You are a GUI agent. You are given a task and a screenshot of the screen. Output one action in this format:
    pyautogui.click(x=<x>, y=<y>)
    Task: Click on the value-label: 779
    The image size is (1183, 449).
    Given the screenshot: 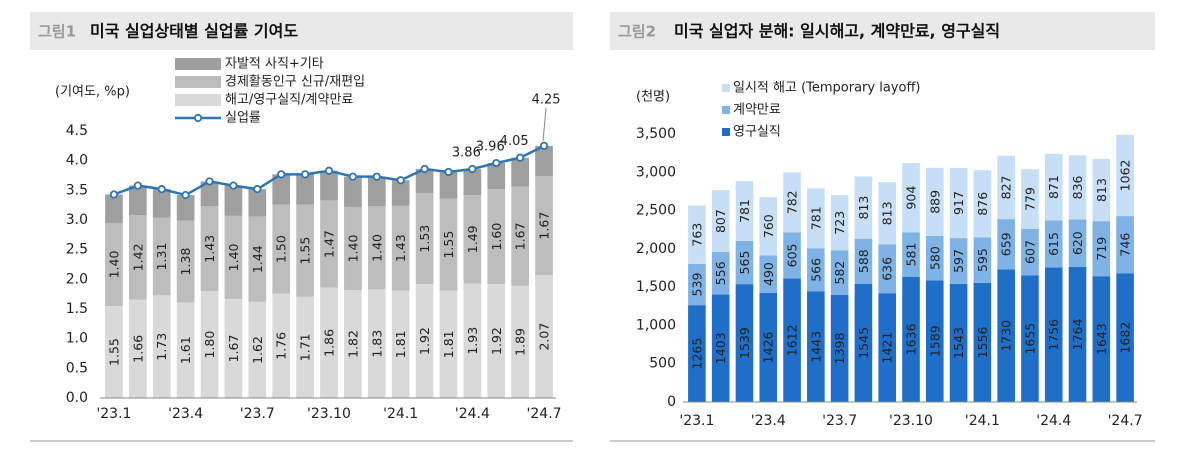 What is the action you would take?
    pyautogui.click(x=1029, y=199)
    